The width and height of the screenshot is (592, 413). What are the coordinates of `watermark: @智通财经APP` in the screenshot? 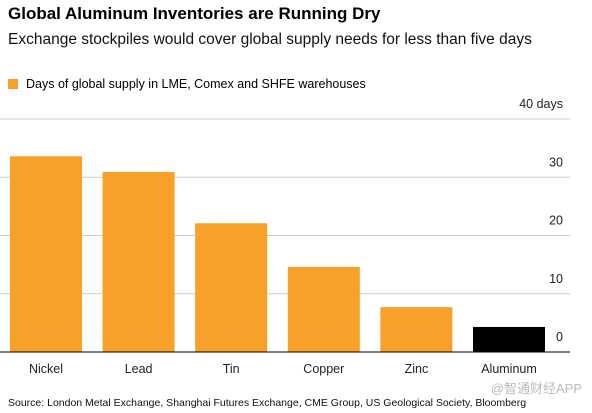 It's located at (536, 388).